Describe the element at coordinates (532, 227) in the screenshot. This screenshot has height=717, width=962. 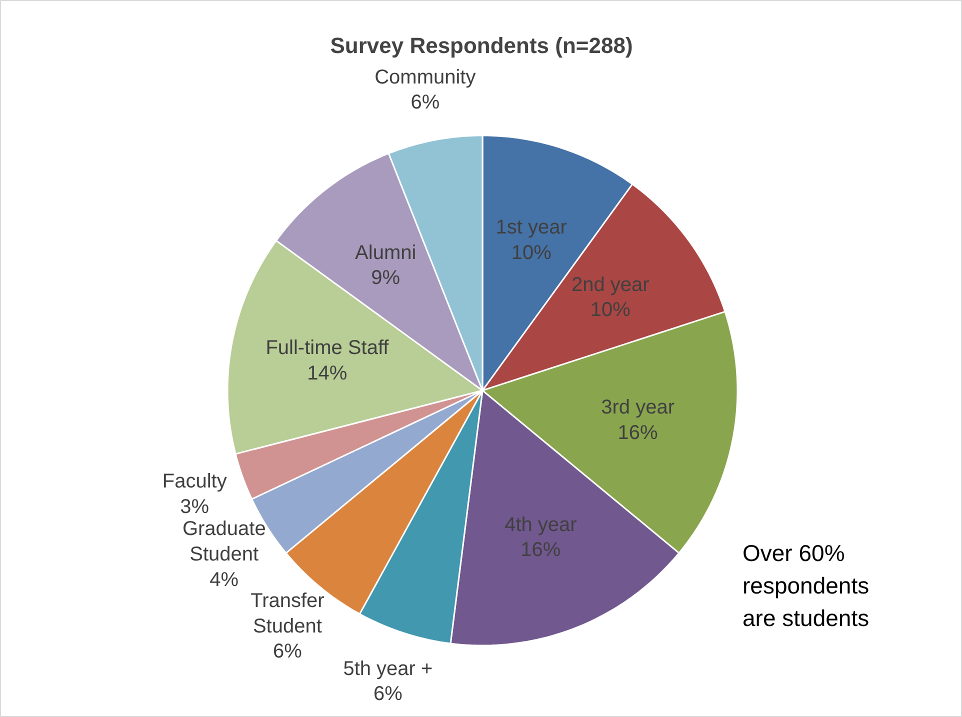
I see `slice-label: 1st year` at that location.